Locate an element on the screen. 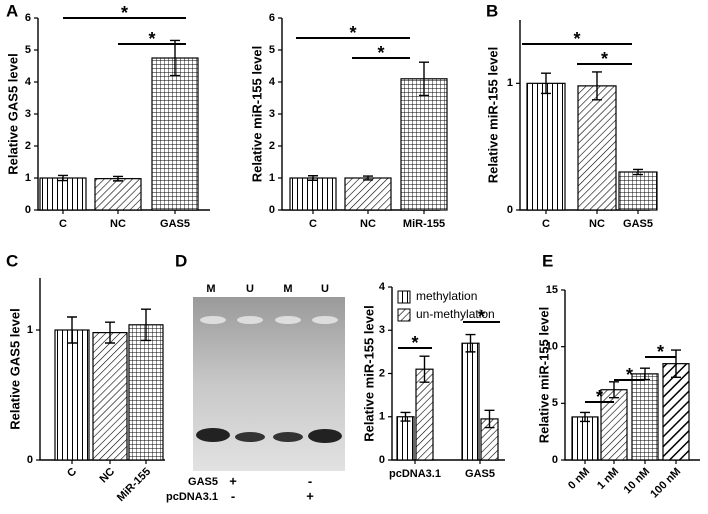  legend-label: methylation is located at coordinates (446, 296).